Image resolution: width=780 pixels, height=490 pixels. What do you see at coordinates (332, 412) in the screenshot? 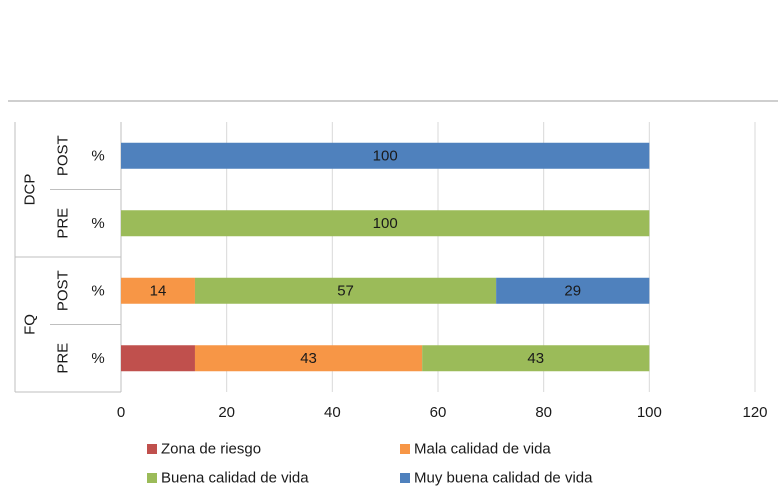
I see `x-tick-label: 40` at bounding box center [332, 412].